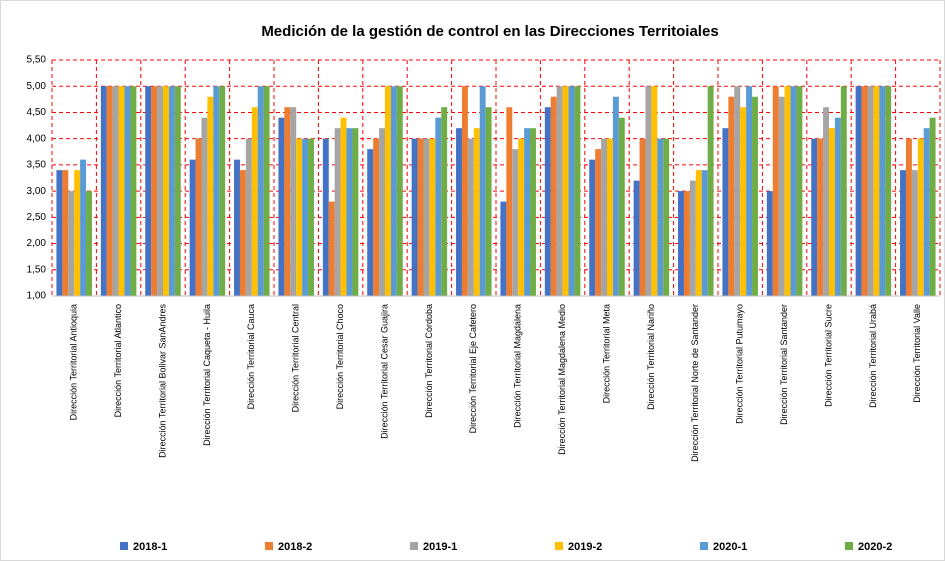 The image size is (945, 561). What do you see at coordinates (37, 138) in the screenshot?
I see `y-tick-label: 4,00` at bounding box center [37, 138].